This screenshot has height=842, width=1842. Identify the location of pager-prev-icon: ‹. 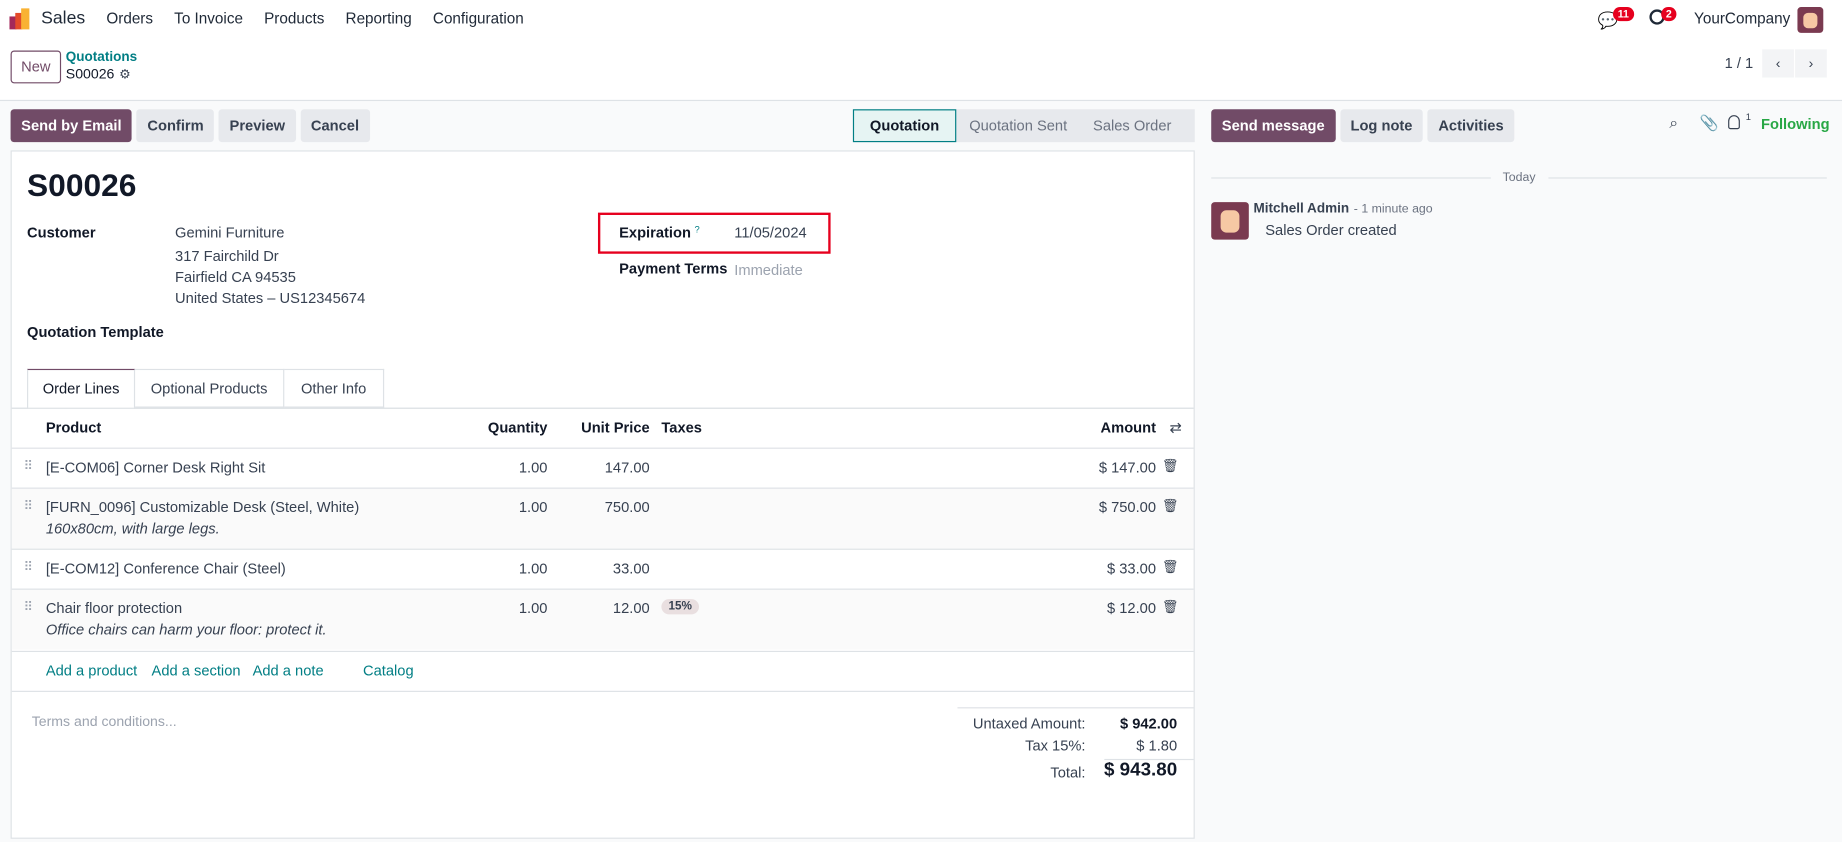
(1778, 63).